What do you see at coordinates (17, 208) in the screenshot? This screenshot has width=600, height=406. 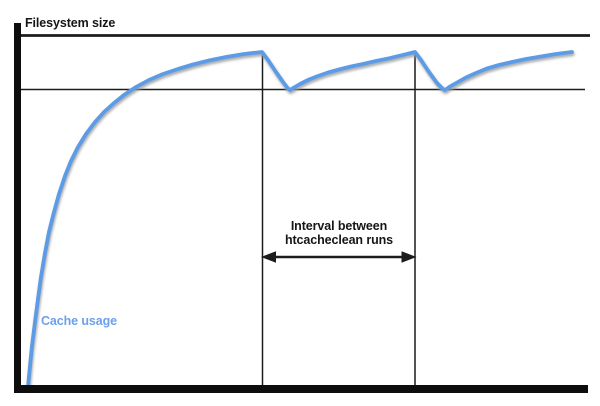 I see `y-axis-bar` at bounding box center [17, 208].